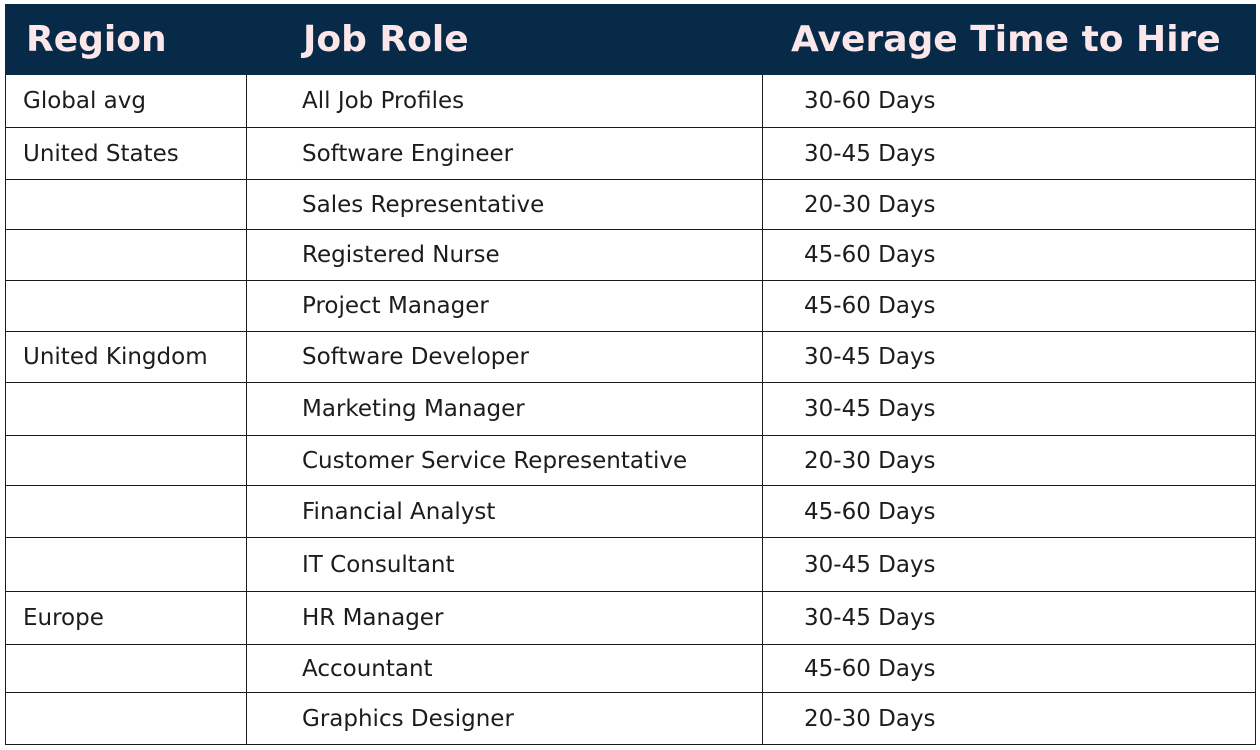  Describe the element at coordinates (1009, 39) in the screenshot. I see `header-average-time-to-hire: Average Time to Hire` at that location.